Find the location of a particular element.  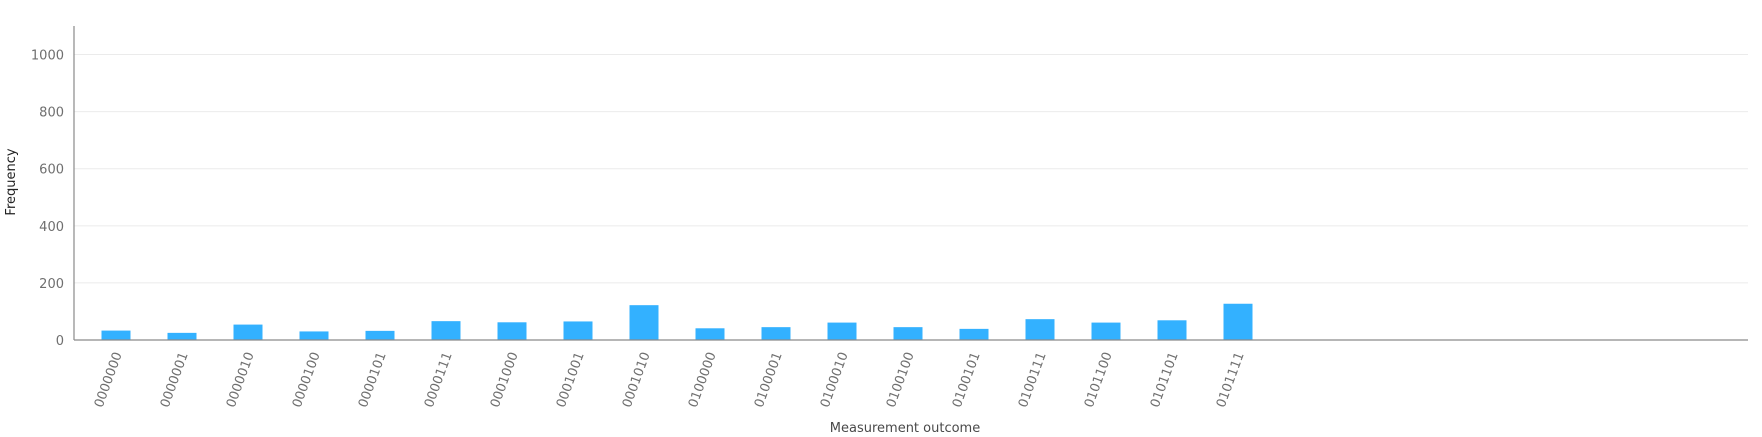

x-tick-label: 0100111 is located at coordinates (1033, 380).